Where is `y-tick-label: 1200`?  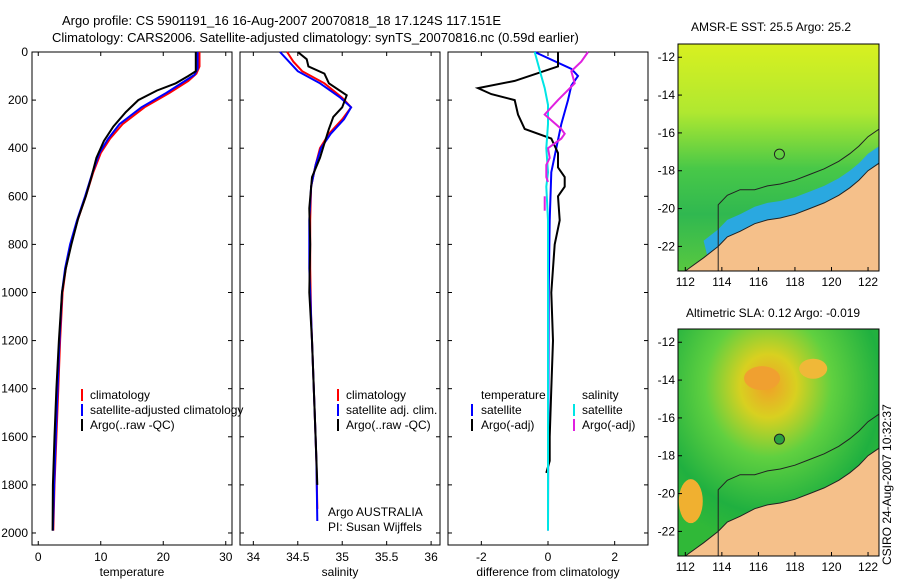
y-tick-label: 1200 is located at coordinates (14, 341).